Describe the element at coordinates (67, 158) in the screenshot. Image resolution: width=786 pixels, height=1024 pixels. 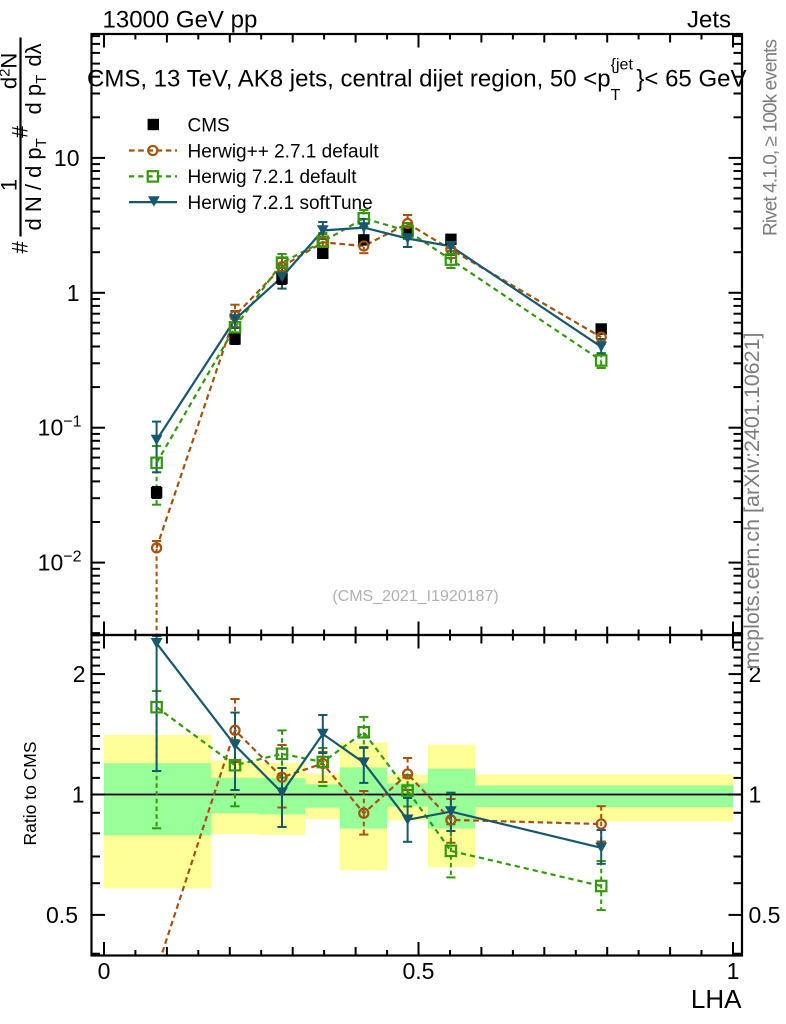
I see `svg-text: 10` at that location.